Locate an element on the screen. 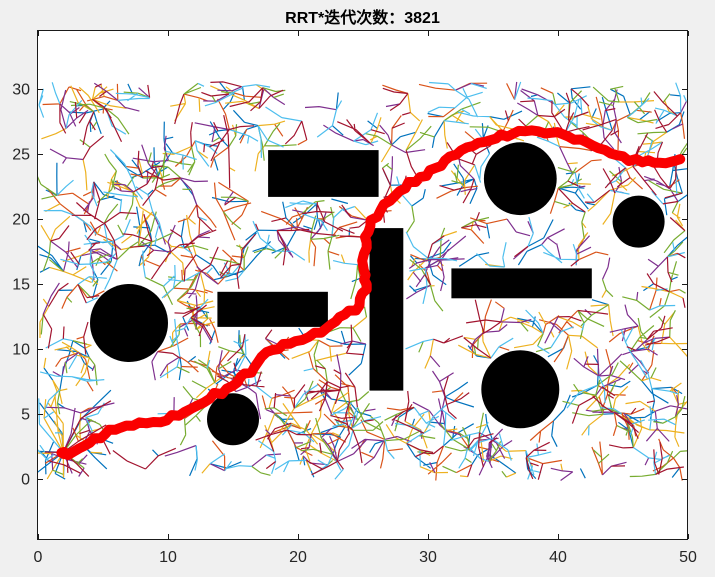 The image size is (715, 577). start-marker is located at coordinates (64, 453).